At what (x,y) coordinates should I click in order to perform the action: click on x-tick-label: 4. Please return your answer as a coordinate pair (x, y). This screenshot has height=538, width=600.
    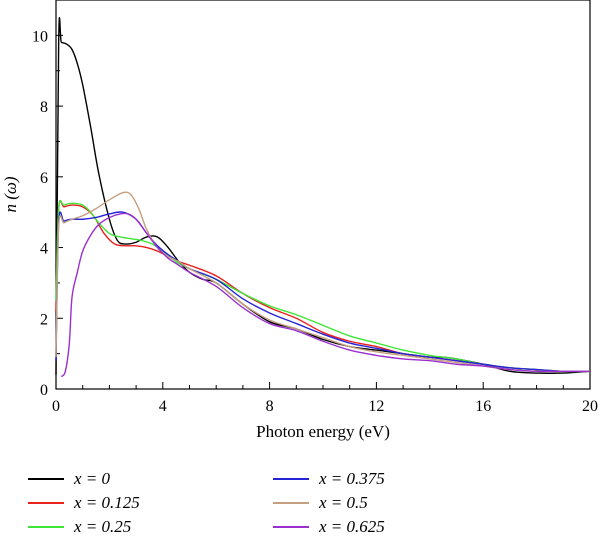
    Looking at the image, I should click on (163, 406).